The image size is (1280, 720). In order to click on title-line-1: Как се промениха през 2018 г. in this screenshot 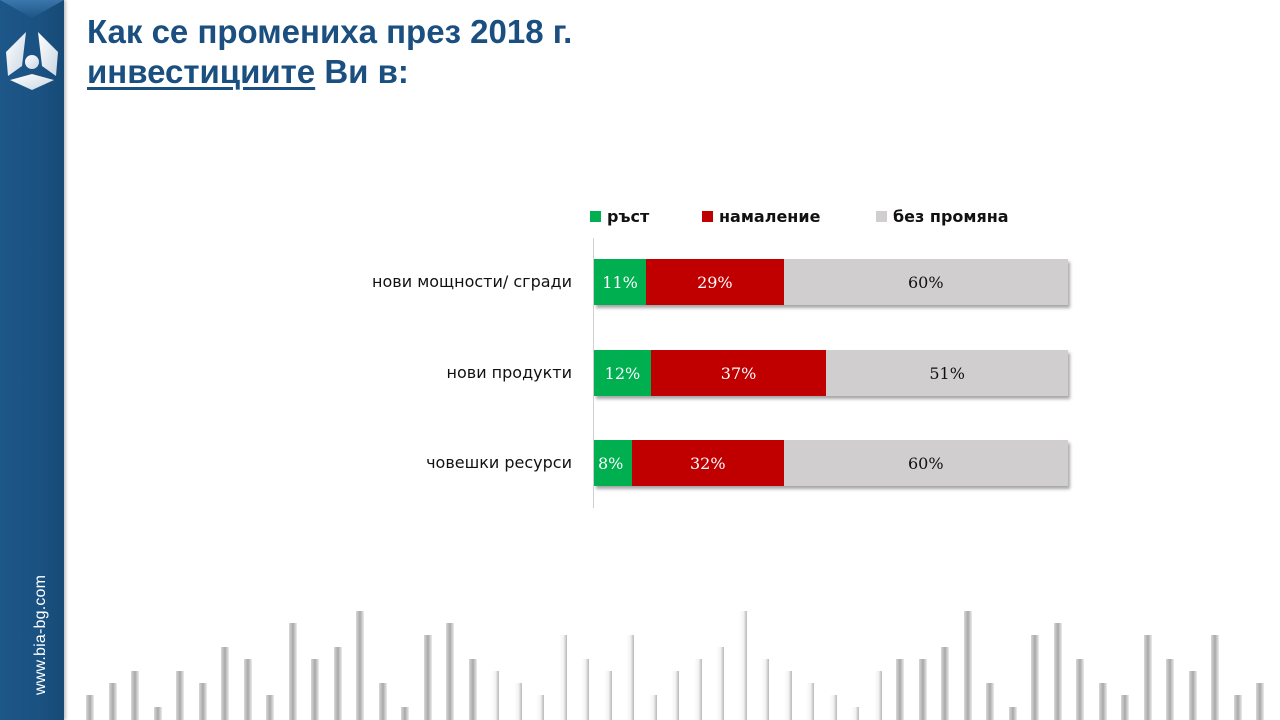, I will do `click(330, 31)`.